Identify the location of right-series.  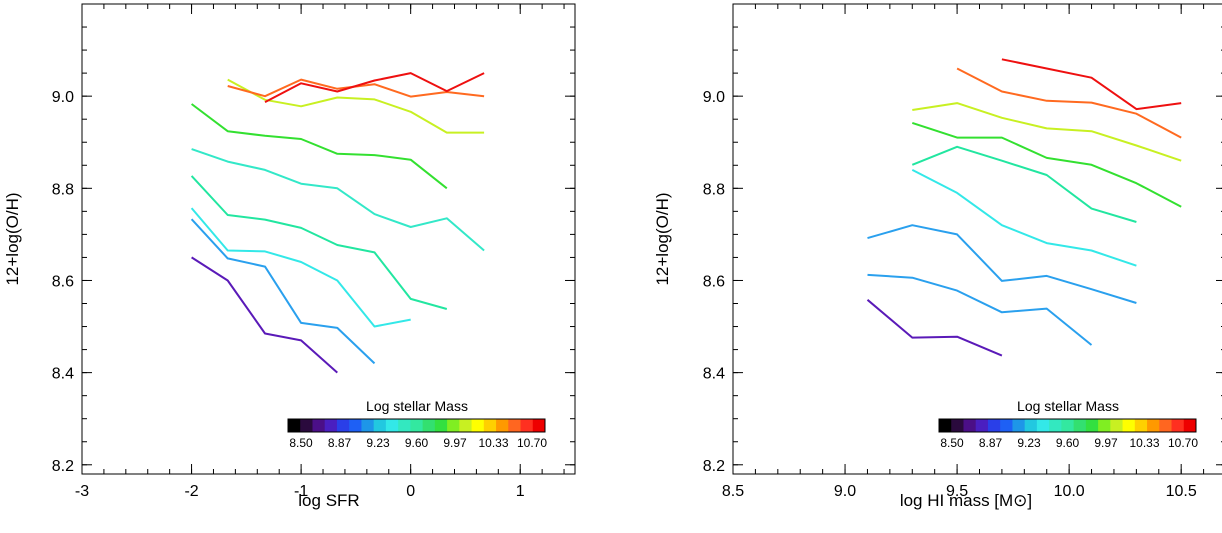
(1024, 207).